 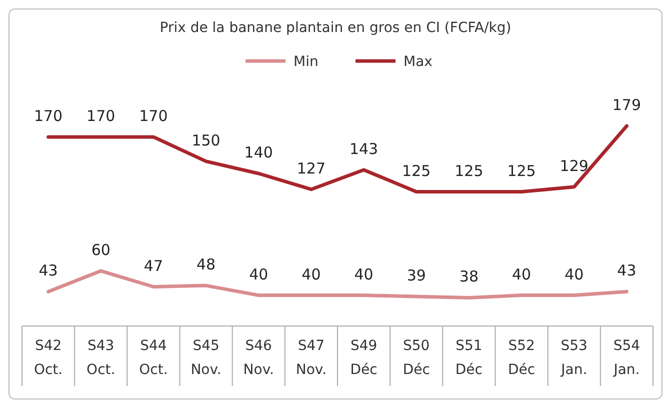 I want to click on x-tick-label: S51 Déc, so click(x=469, y=358).